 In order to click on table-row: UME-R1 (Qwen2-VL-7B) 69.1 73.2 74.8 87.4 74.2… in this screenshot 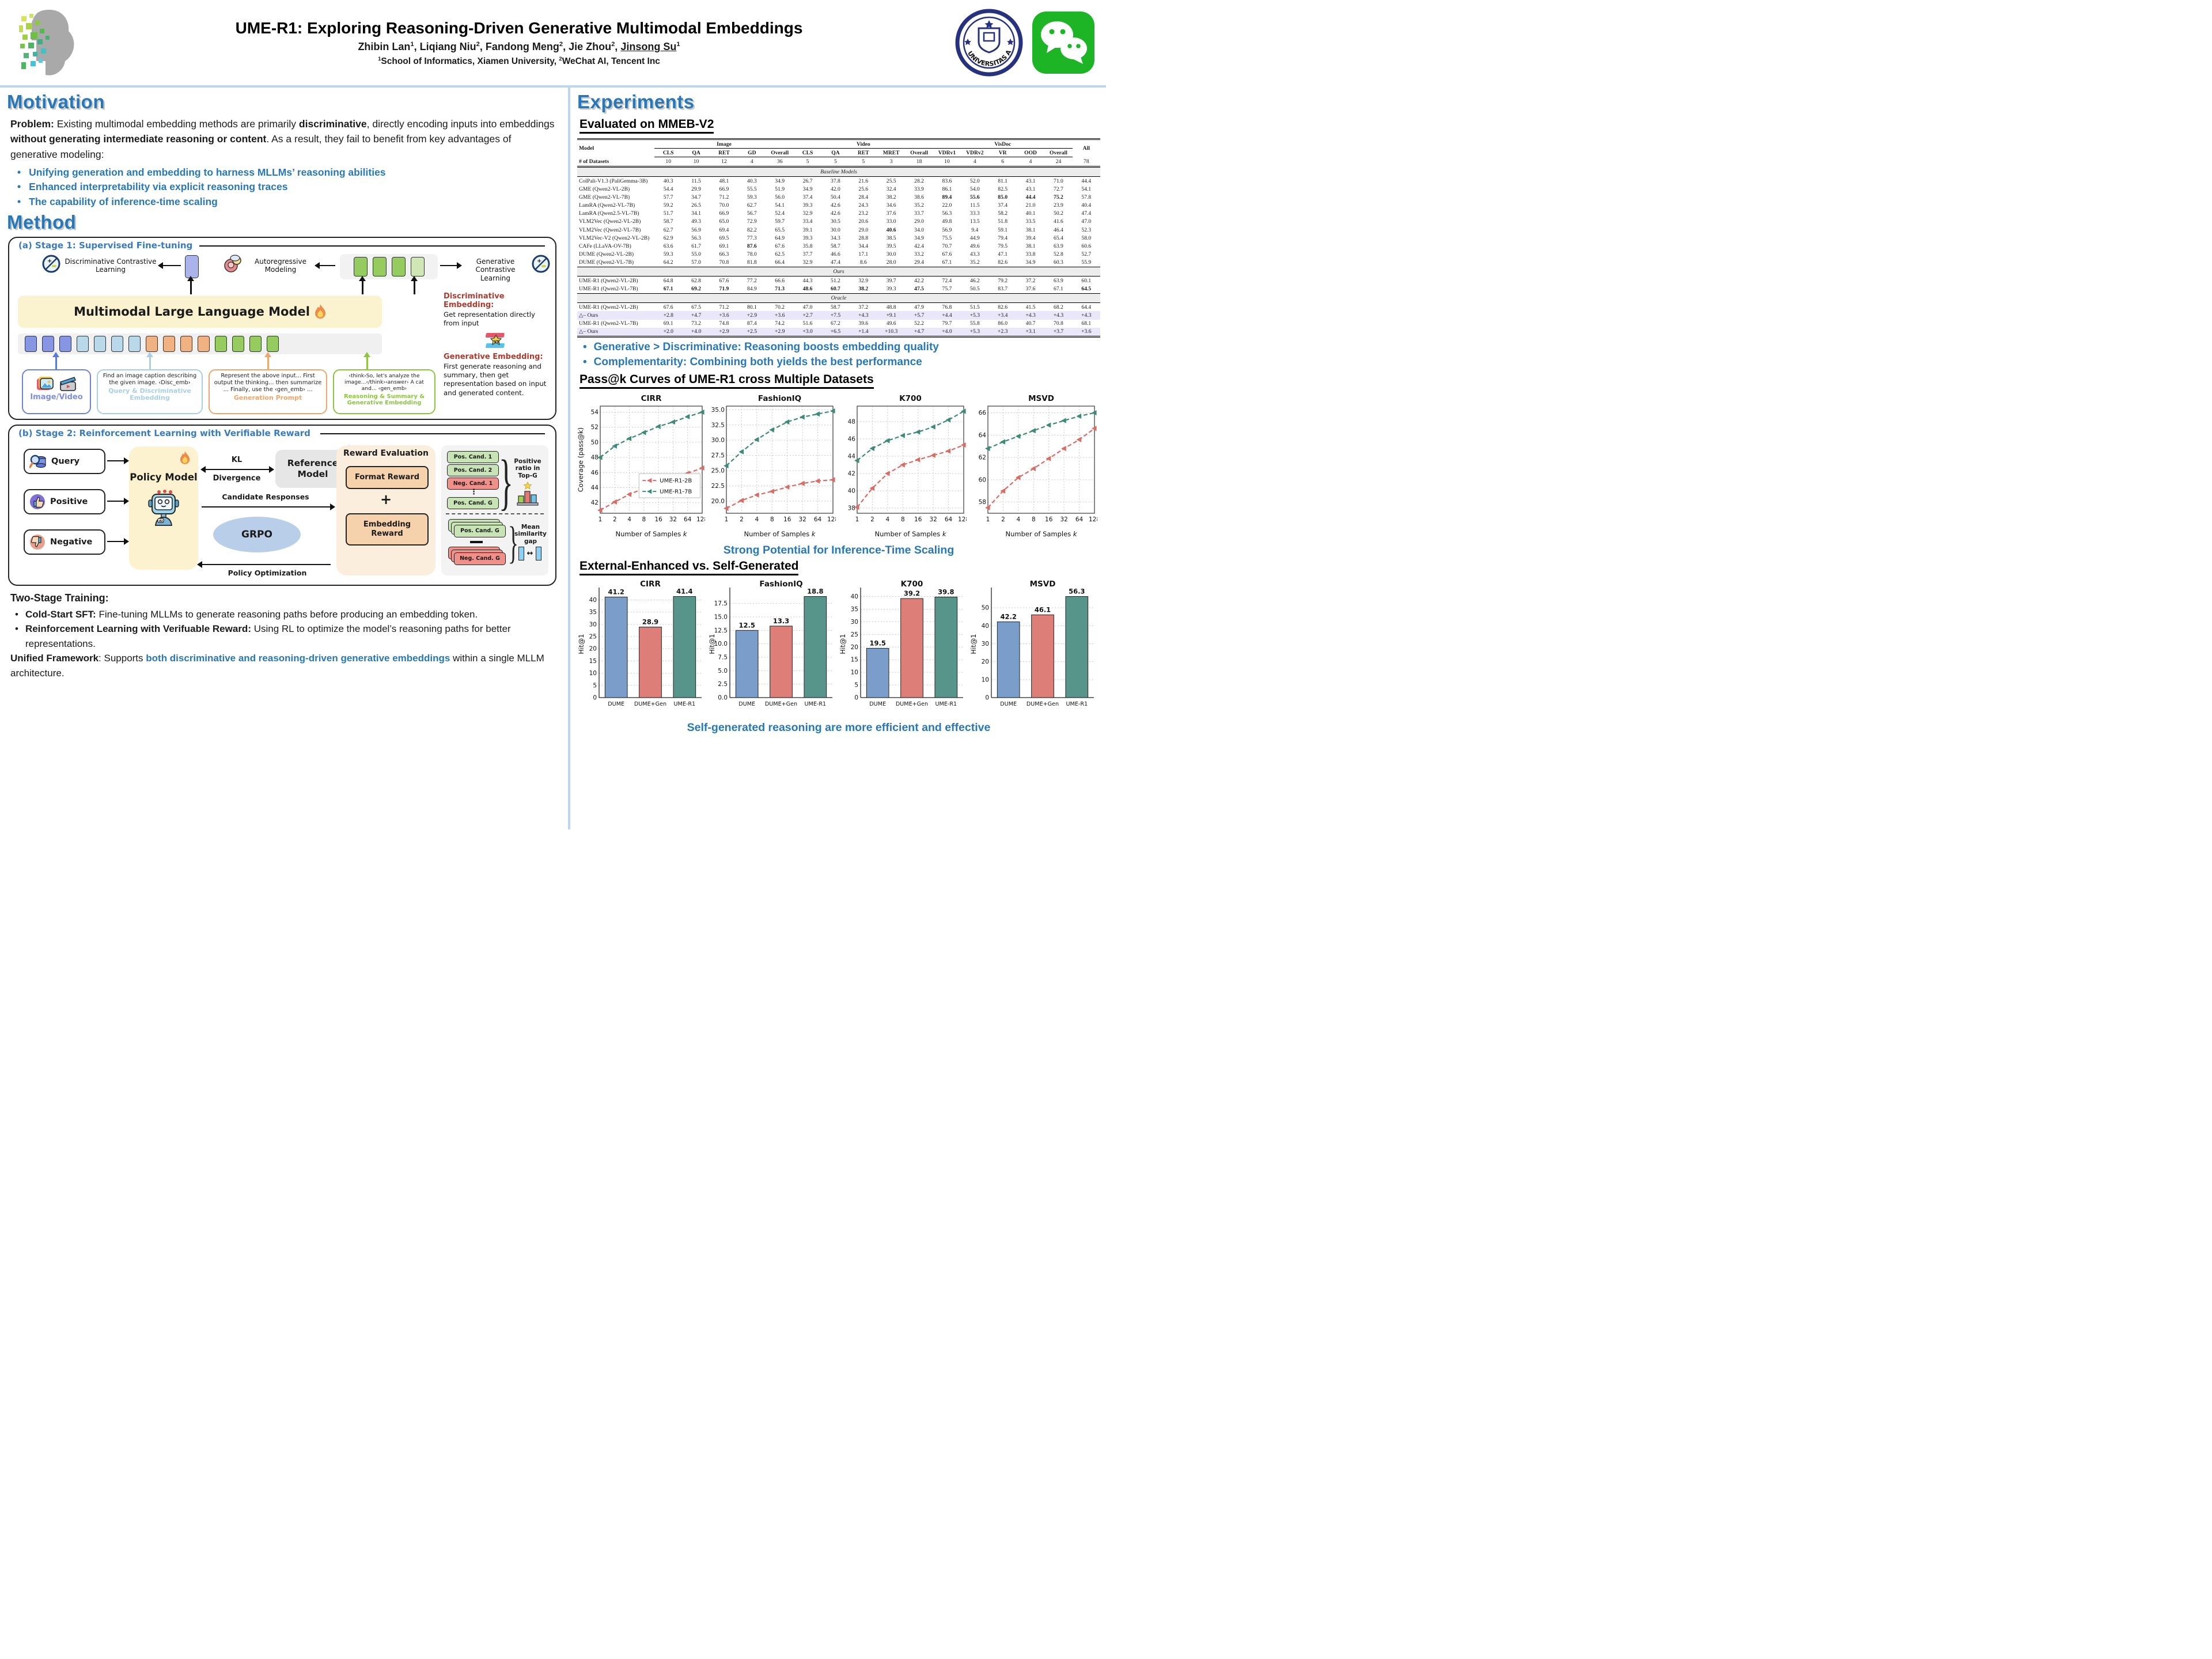, I will do `click(835, 323)`.